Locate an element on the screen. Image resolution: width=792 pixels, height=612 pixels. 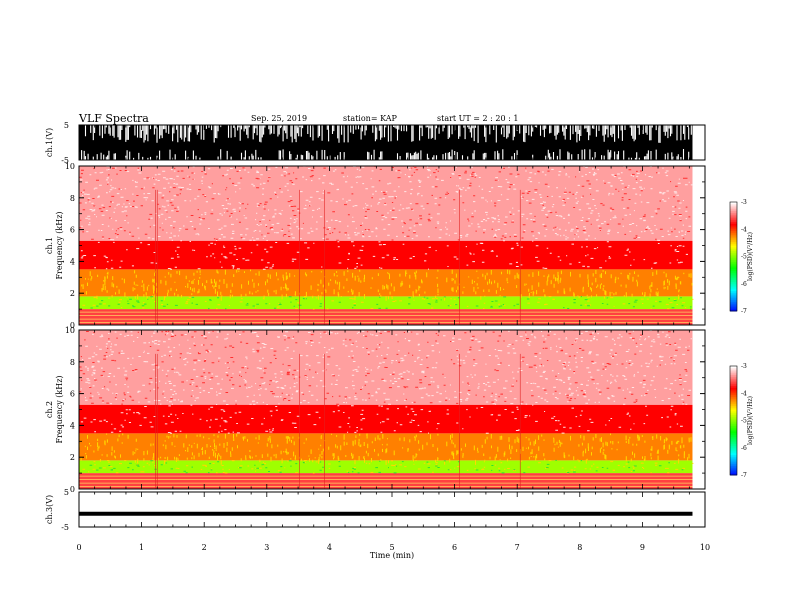
x-axis-label: Time (min) is located at coordinates (392, 555).